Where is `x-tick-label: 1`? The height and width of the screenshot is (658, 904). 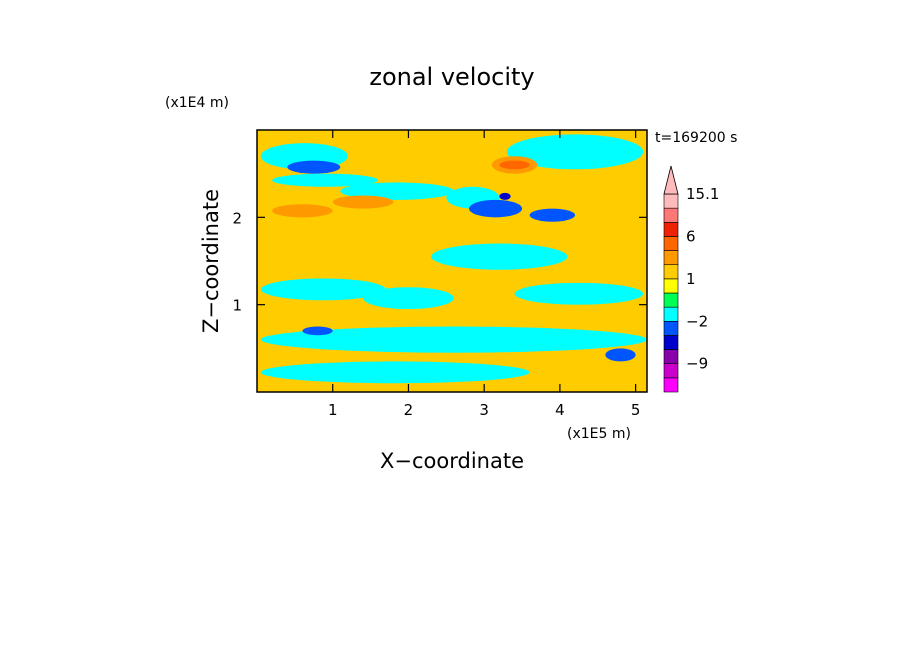 x-tick-label: 1 is located at coordinates (333, 410).